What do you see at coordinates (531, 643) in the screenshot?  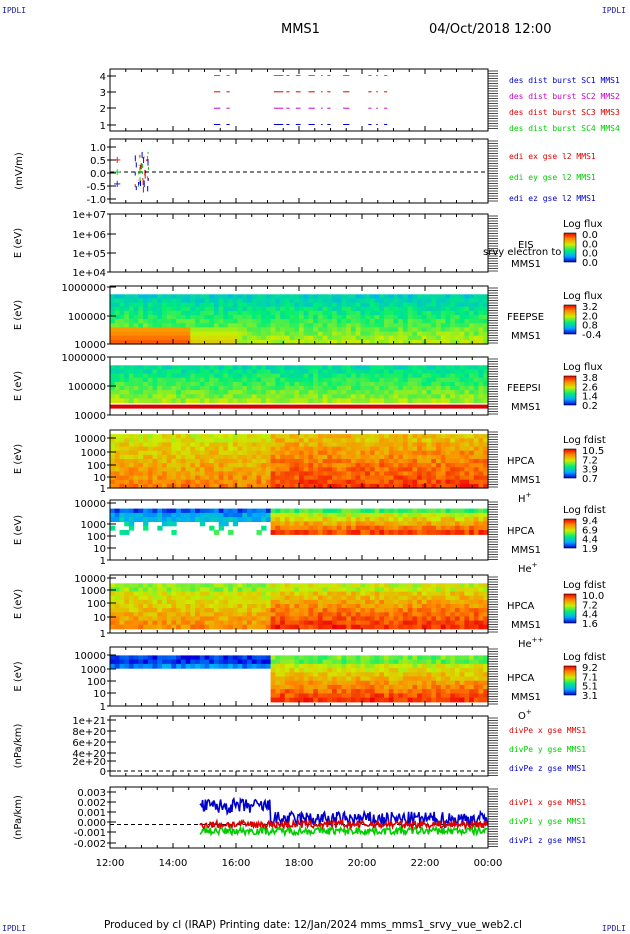 I see `species-label: He++` at bounding box center [531, 643].